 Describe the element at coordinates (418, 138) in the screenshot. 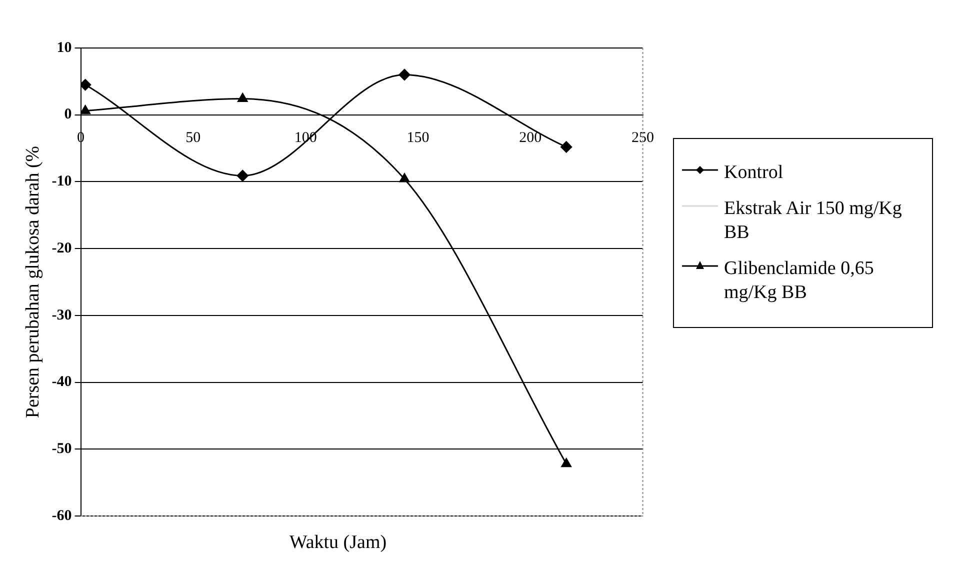

I see `x-tick-label: 150` at that location.